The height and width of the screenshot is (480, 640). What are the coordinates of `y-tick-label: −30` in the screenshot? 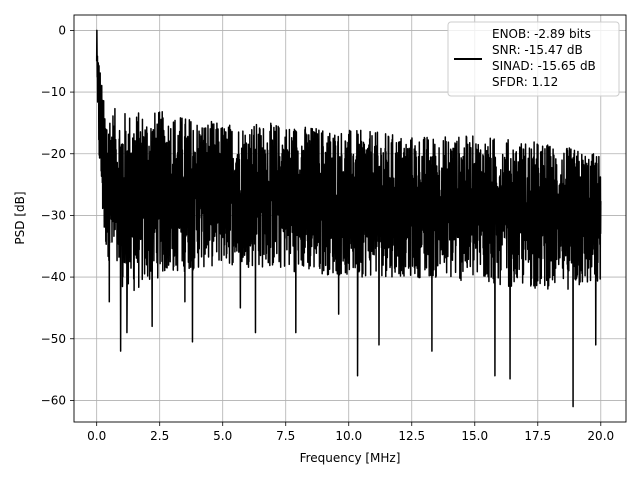 It's located at (53, 215).